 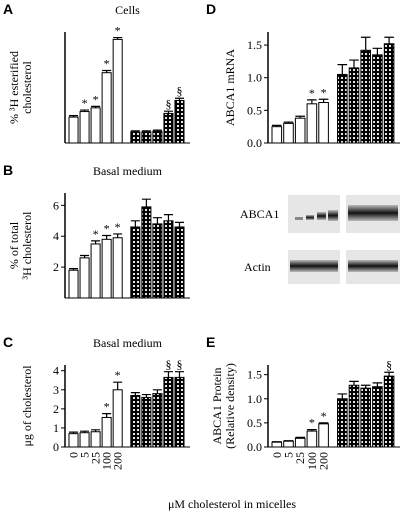 I want to click on y-tick-label: 6, so click(x=56, y=205).